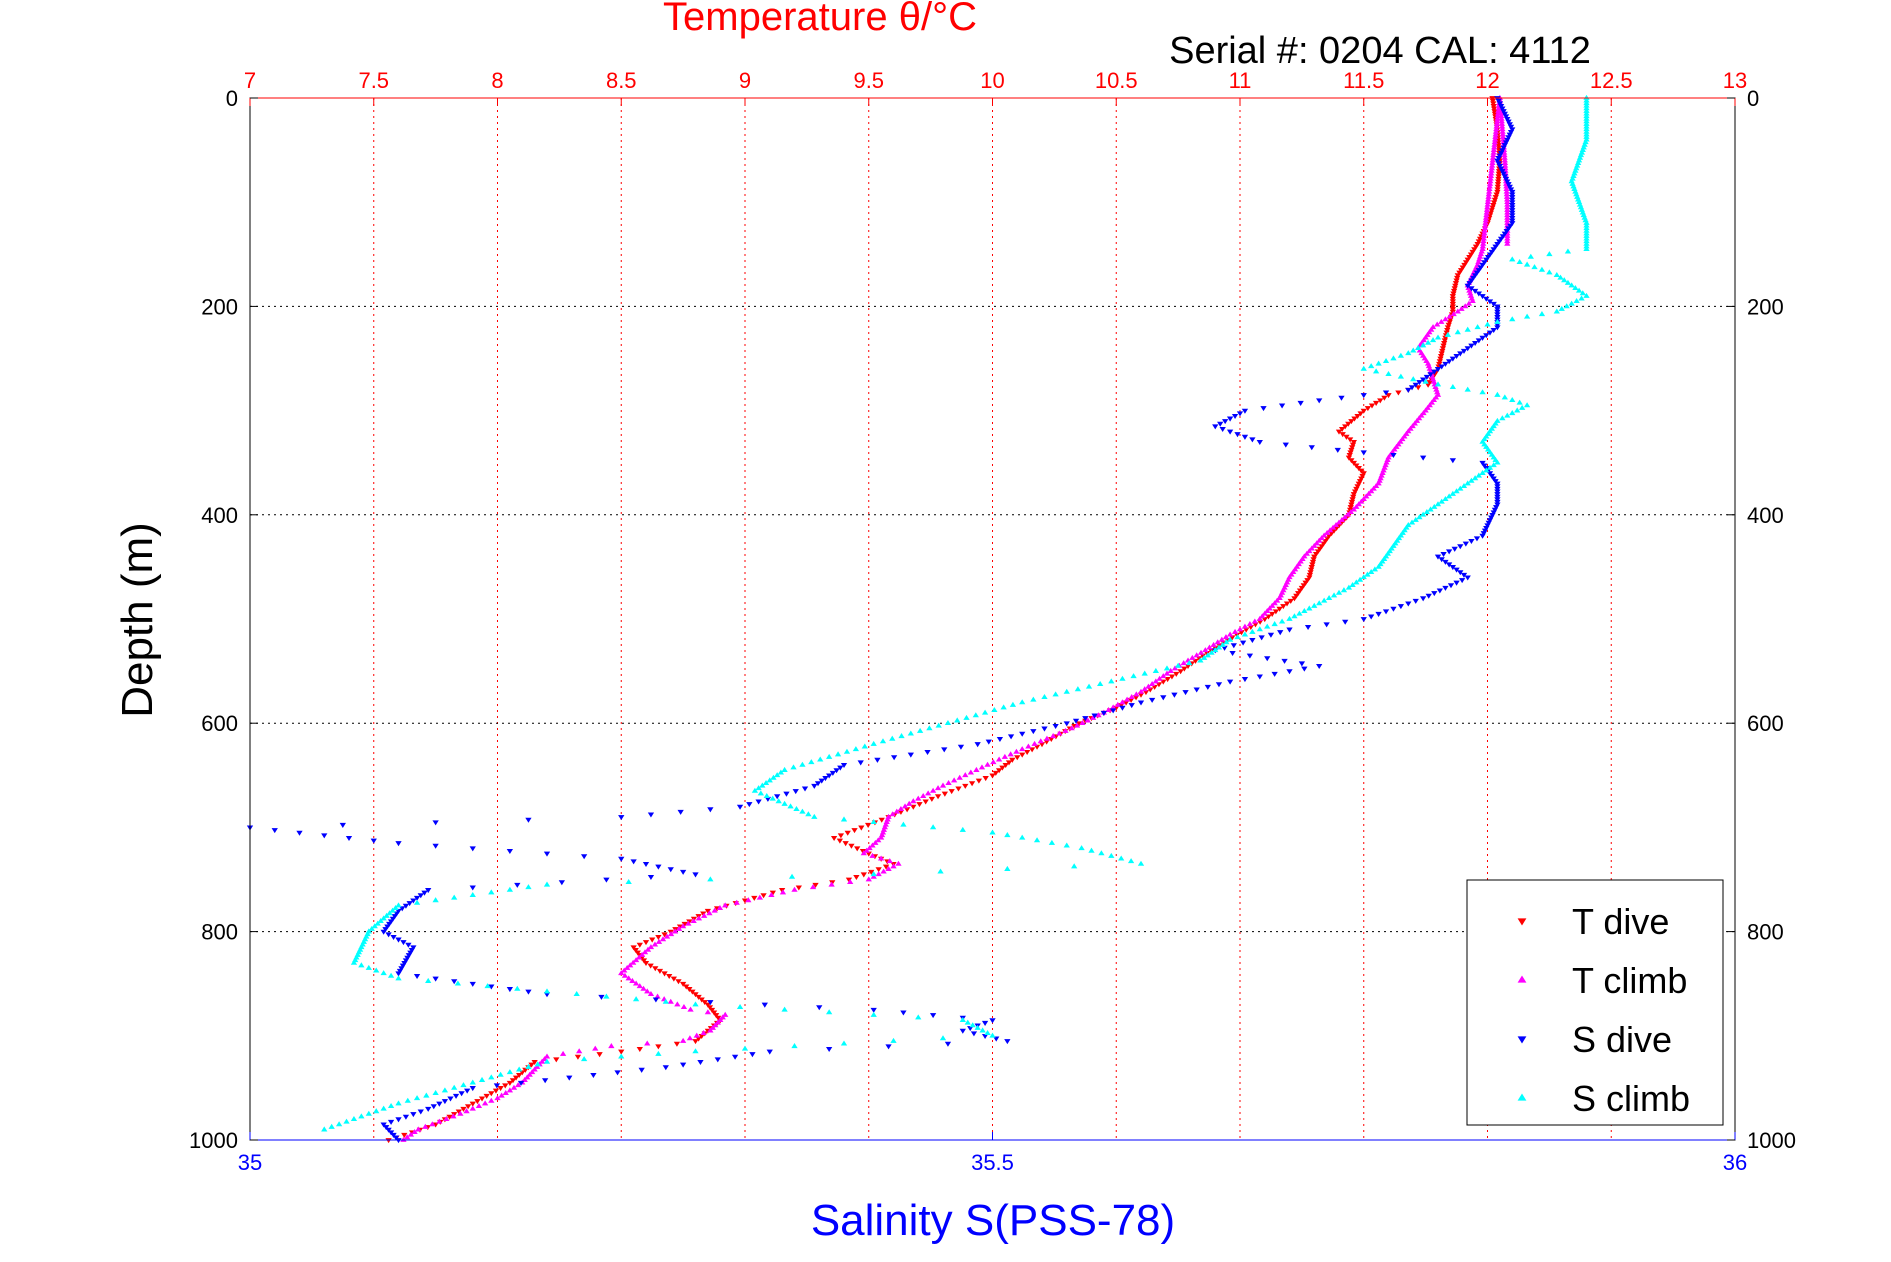 The width and height of the screenshot is (1891, 1262). What do you see at coordinates (250, 80) in the screenshot?
I see `temperature-tick-label: 7` at bounding box center [250, 80].